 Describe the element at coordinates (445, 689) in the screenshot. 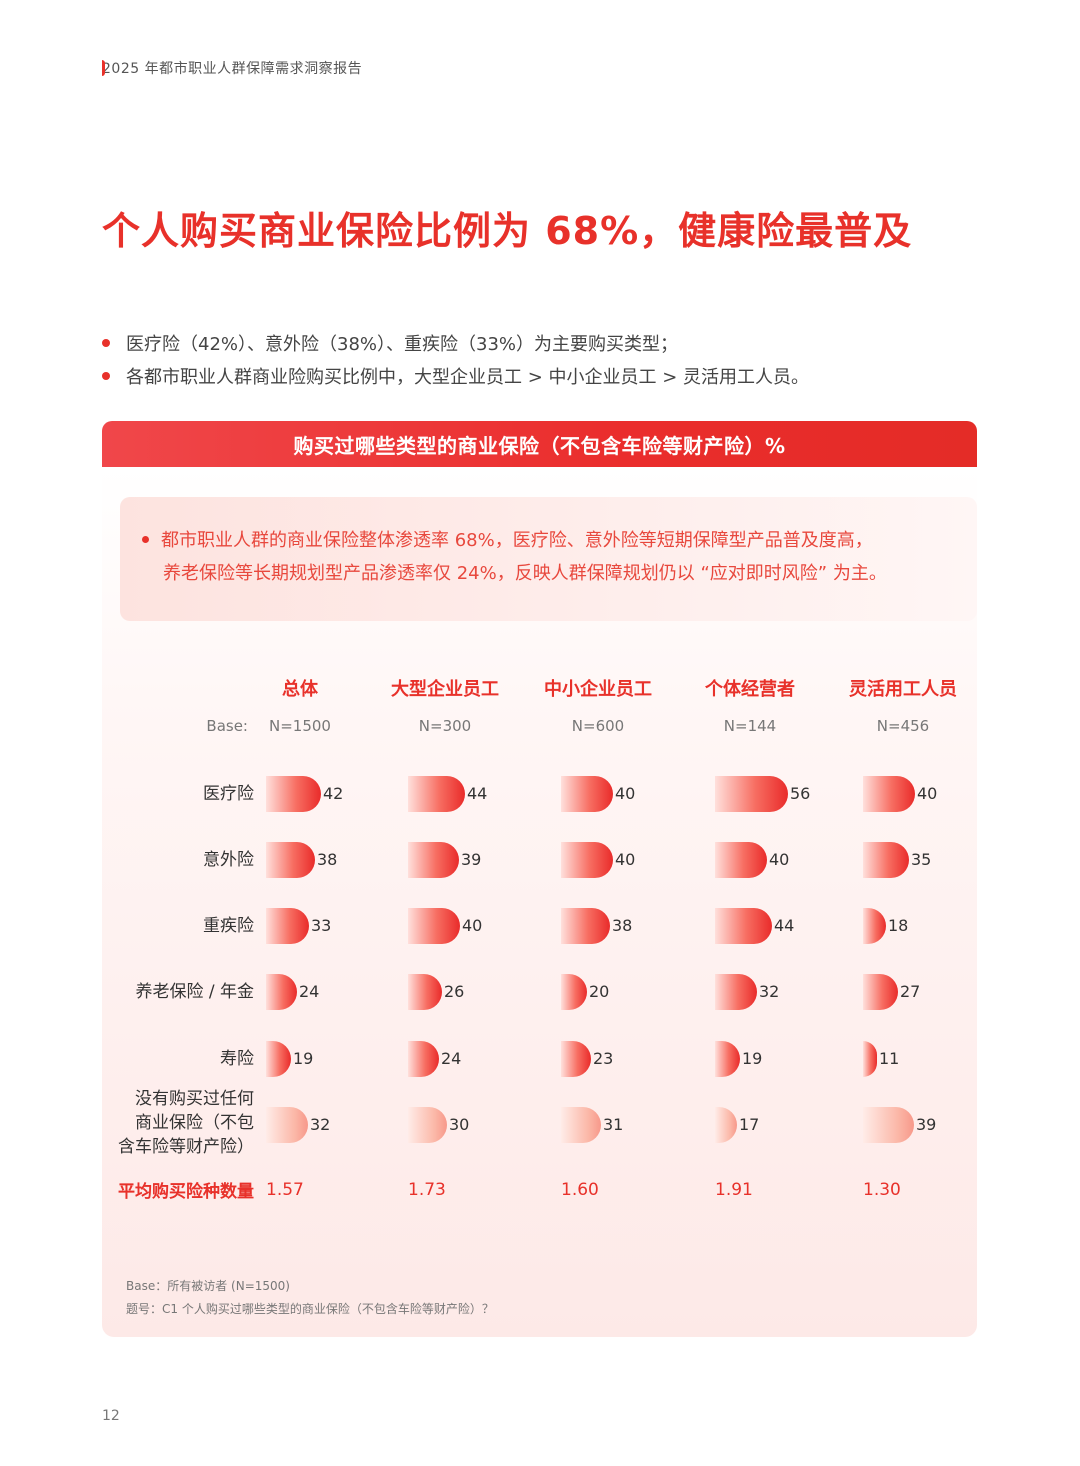

I see `column-header: 大型企业员工` at that location.